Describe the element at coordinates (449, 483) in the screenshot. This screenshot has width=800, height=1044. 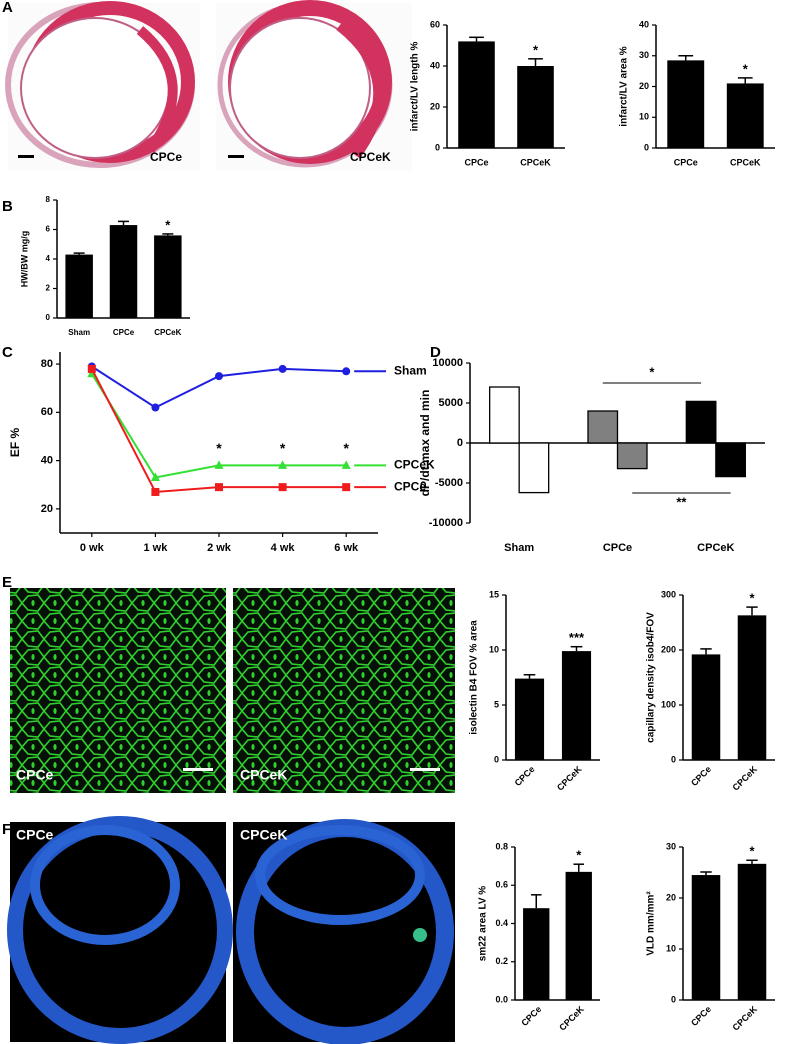
I see `y-tick-label: -5000` at that location.